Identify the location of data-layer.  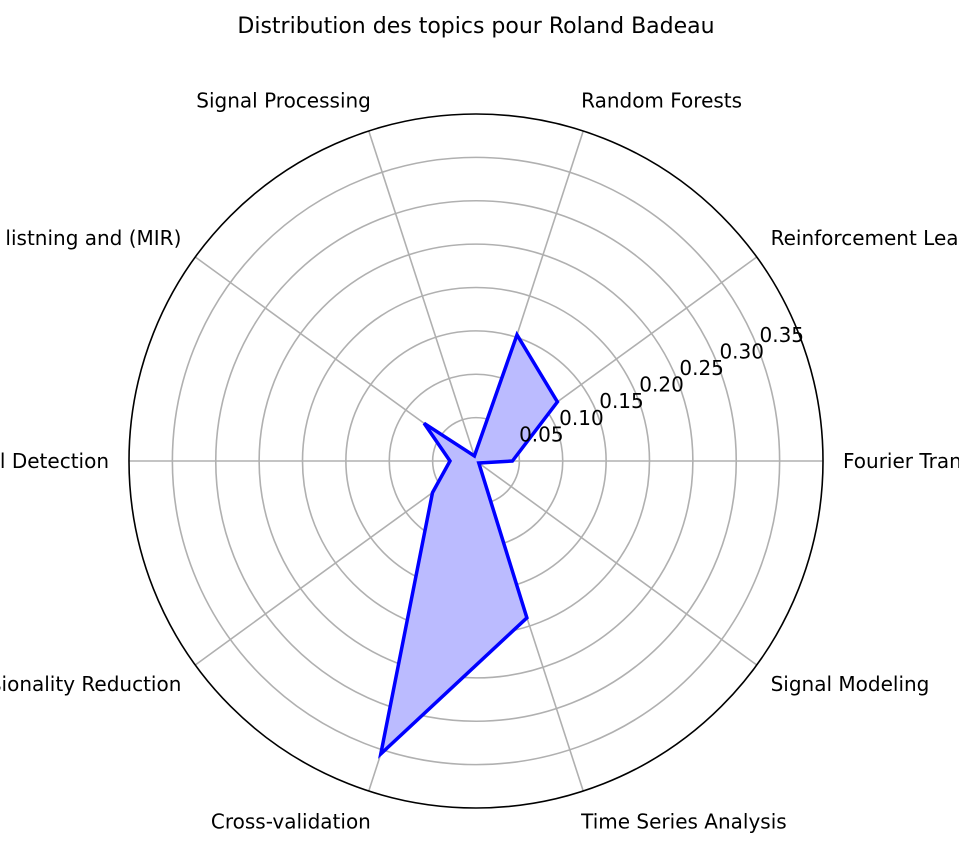
(469, 544).